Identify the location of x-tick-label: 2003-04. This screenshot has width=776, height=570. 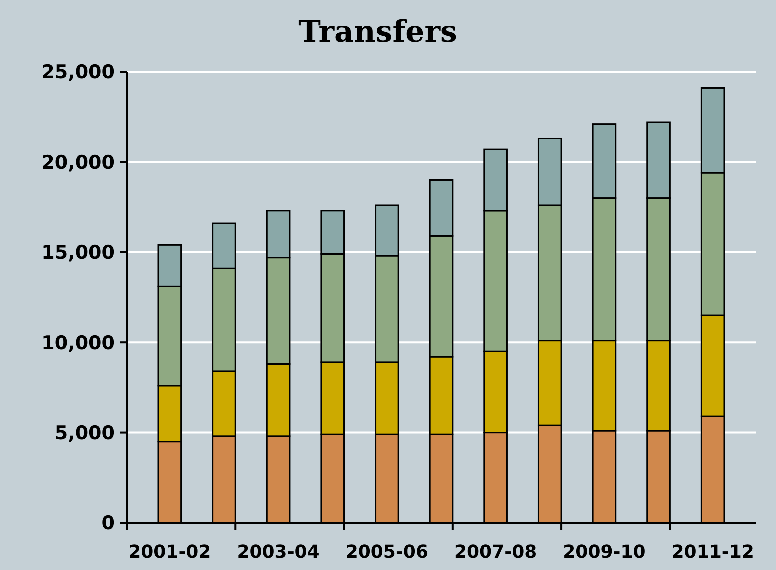
(278, 552).